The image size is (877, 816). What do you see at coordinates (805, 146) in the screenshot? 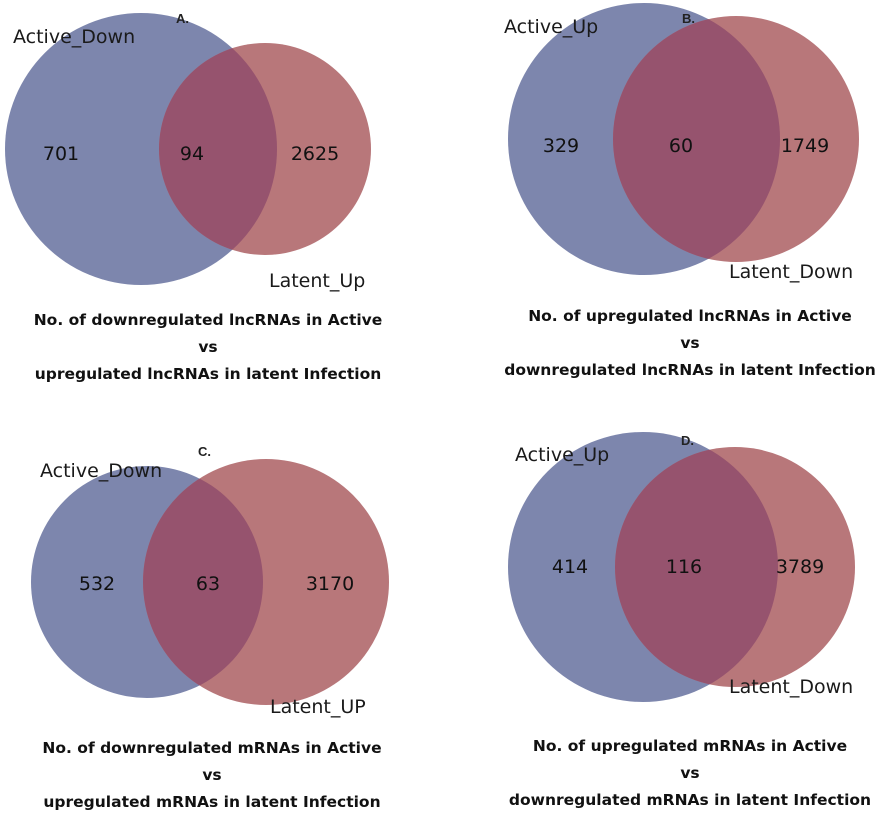
I see `right-only-count: 1749` at bounding box center [805, 146].